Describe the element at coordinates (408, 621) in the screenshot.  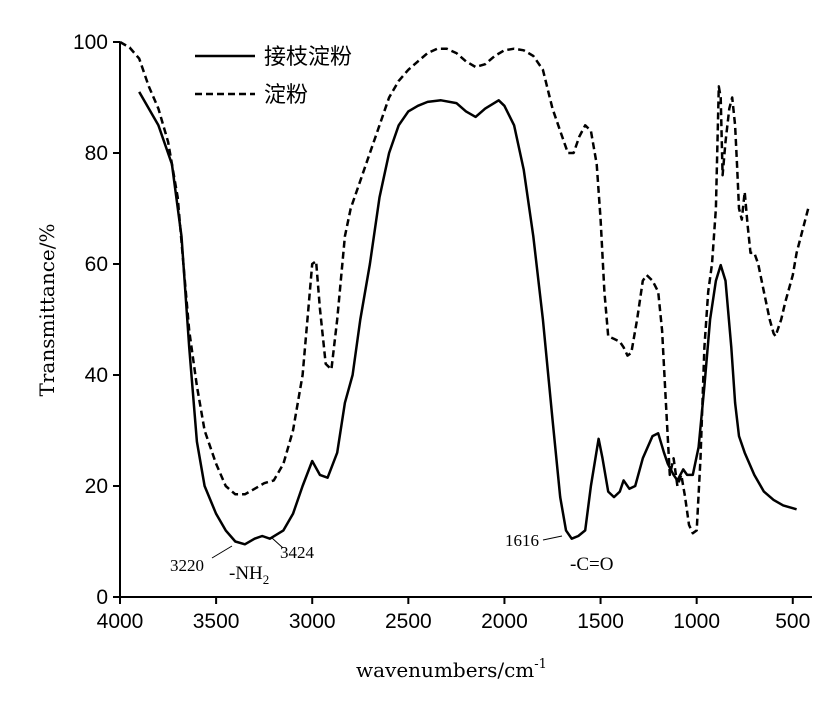
I see `x-tick-label: 2500` at that location.